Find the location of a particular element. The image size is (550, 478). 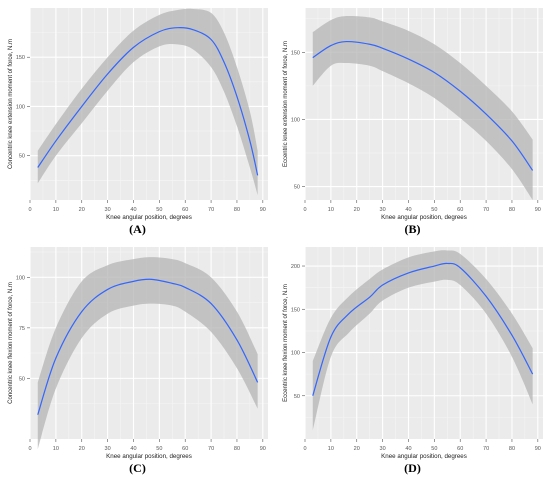

caption-b: (B) is located at coordinates (412, 229).